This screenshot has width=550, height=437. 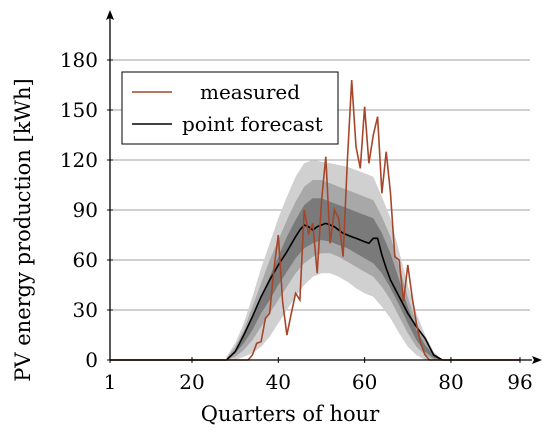 I want to click on y-axis-arrow, so click(x=110, y=15).